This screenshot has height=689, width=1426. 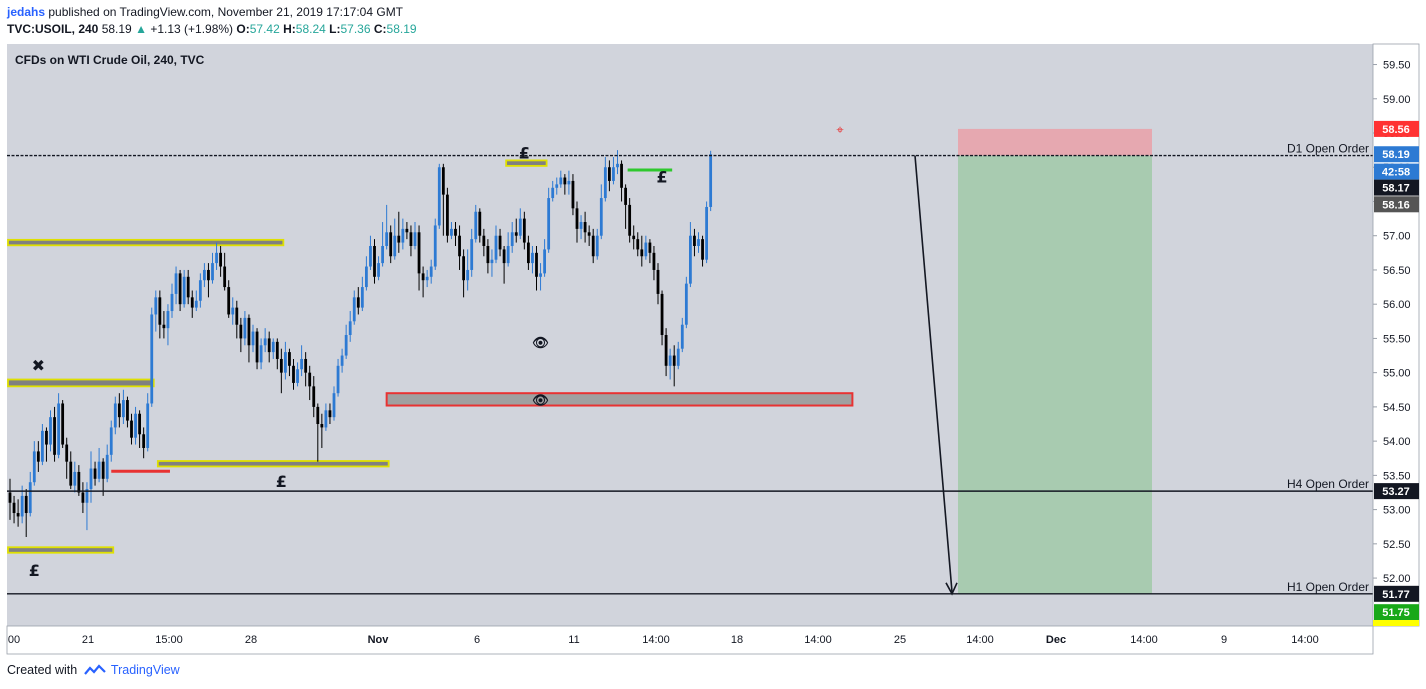 What do you see at coordinates (1396, 335) in the screenshot?
I see `price-axis` at bounding box center [1396, 335].